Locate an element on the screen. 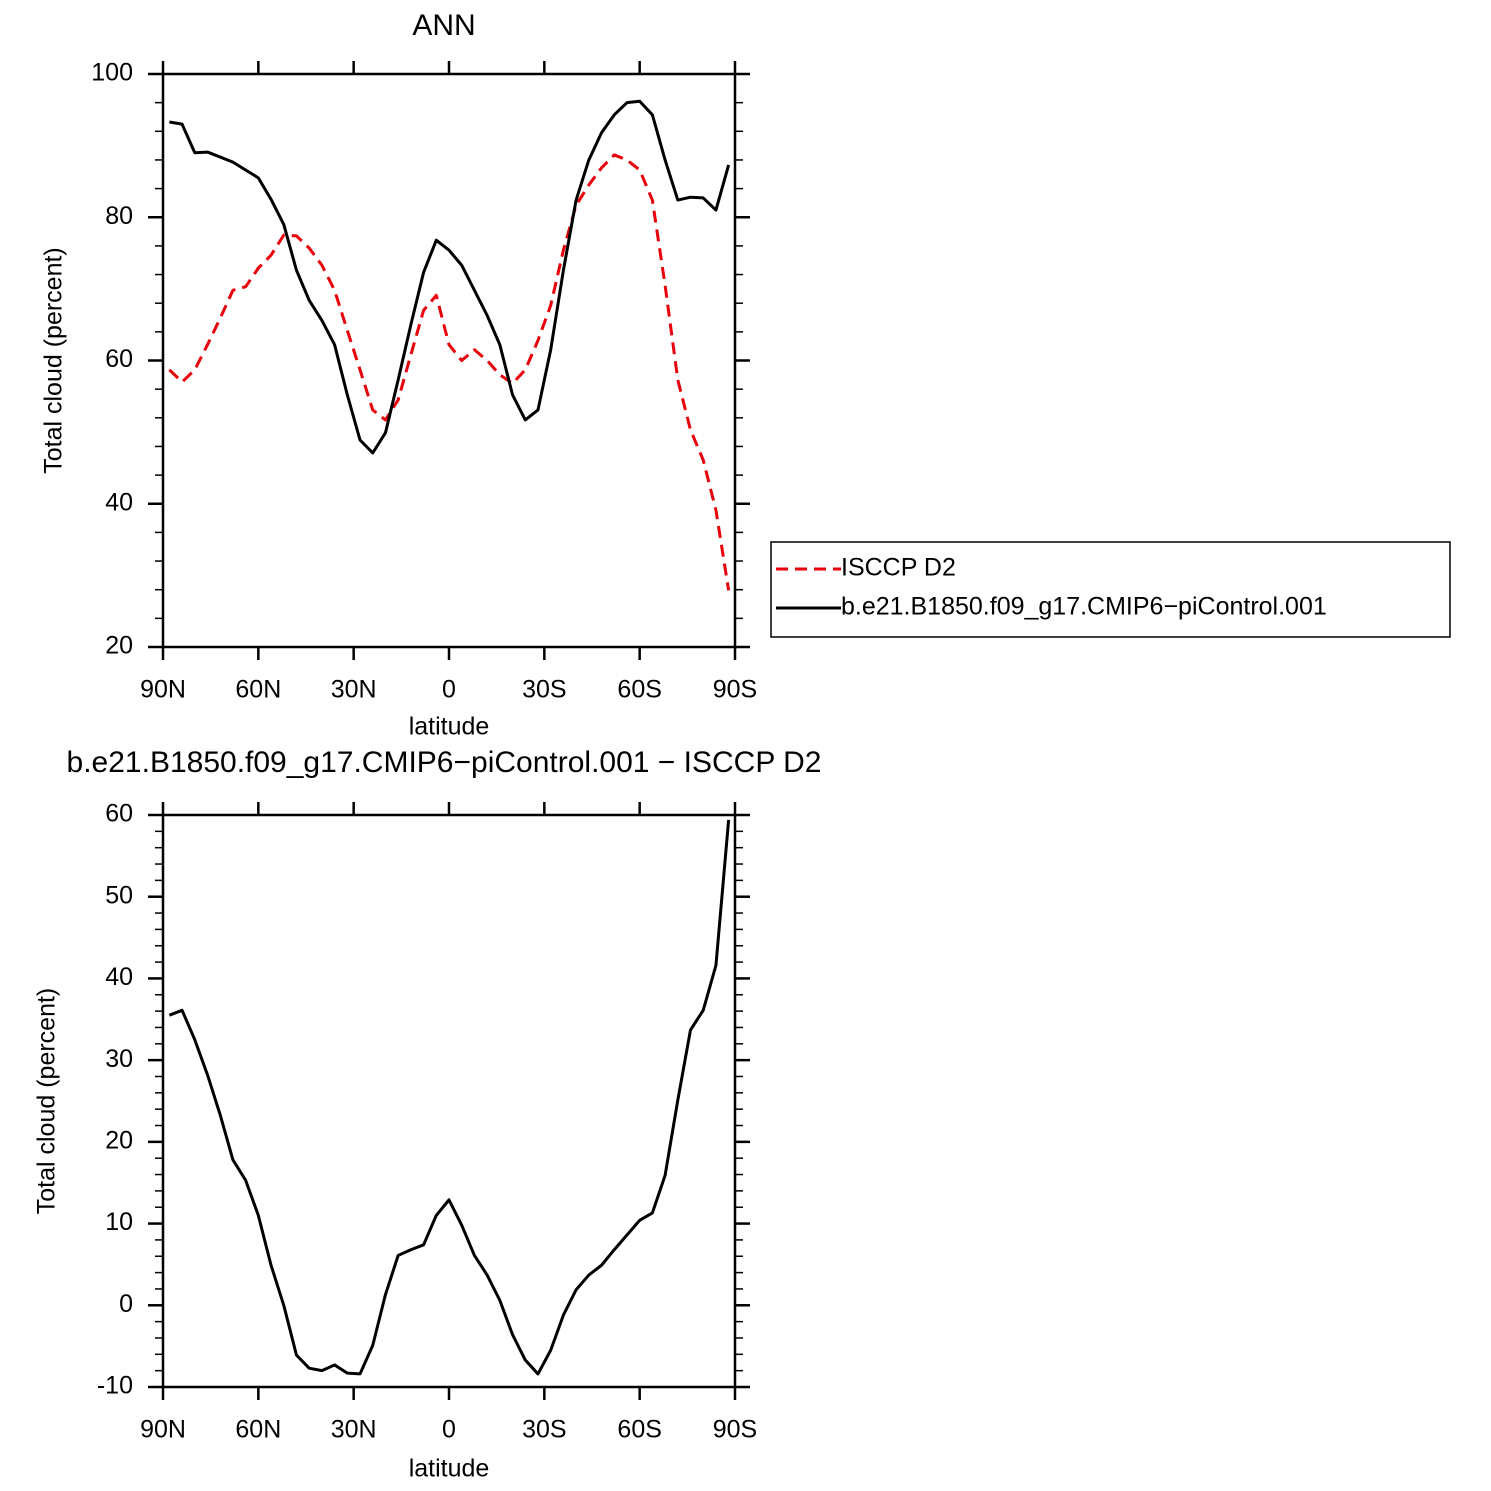 Image resolution: width=1491 pixels, height=1491 pixels. legend-label: b.e21.B1850.f09_g17.CMIP6−piControl.001 is located at coordinates (1084, 607).